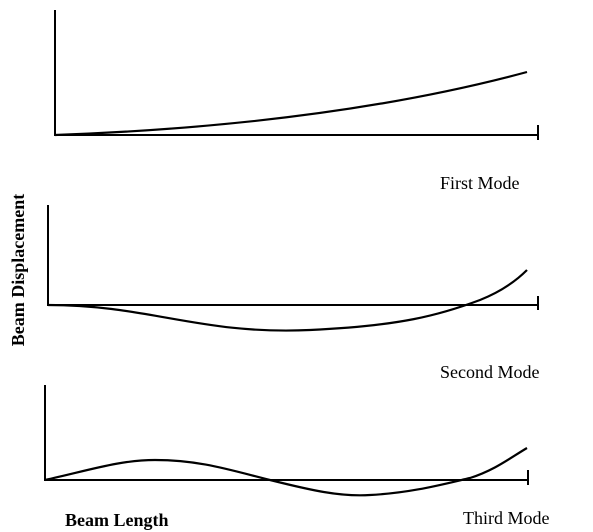 This screenshot has height=532, width=593. What do you see at coordinates (286, 433) in the screenshot?
I see `axes` at bounding box center [286, 433].